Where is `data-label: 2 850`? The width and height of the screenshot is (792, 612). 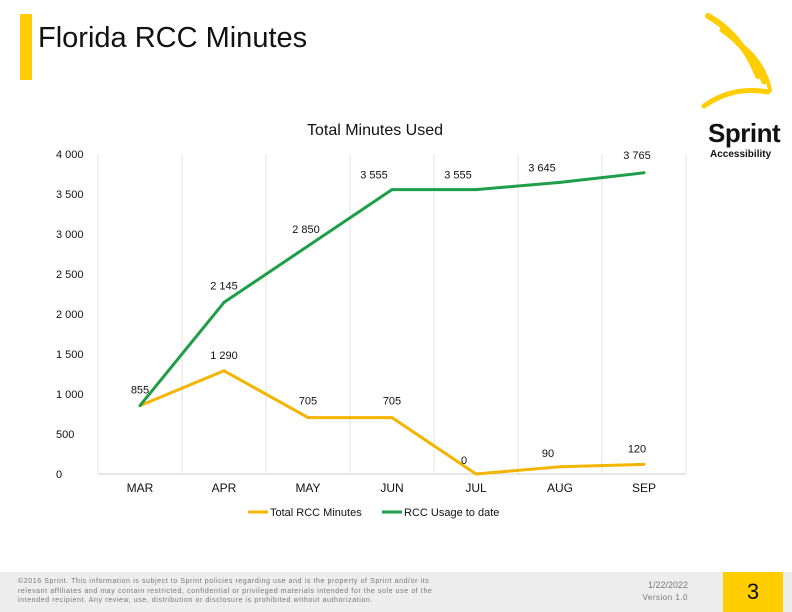
data-label: 2 850 is located at coordinates (306, 230).